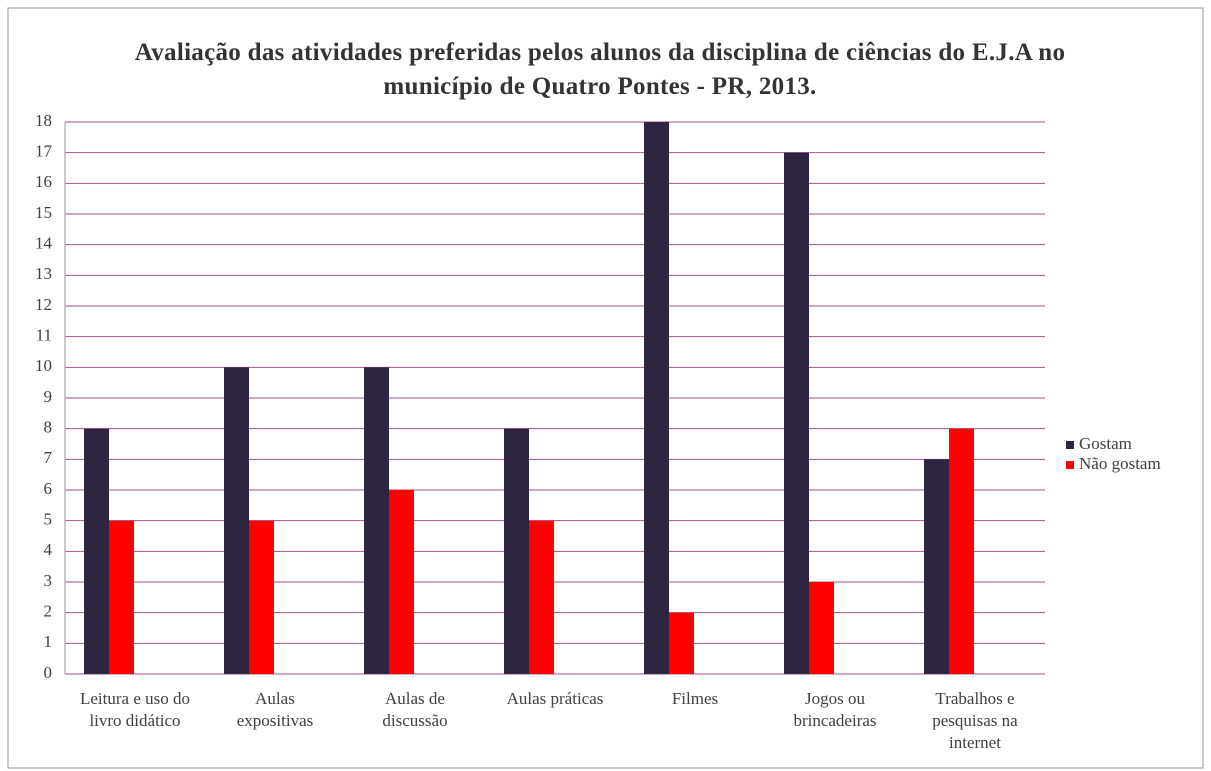 The height and width of the screenshot is (771, 1211). What do you see at coordinates (44, 151) in the screenshot?
I see `y-tick-label: 17` at bounding box center [44, 151].